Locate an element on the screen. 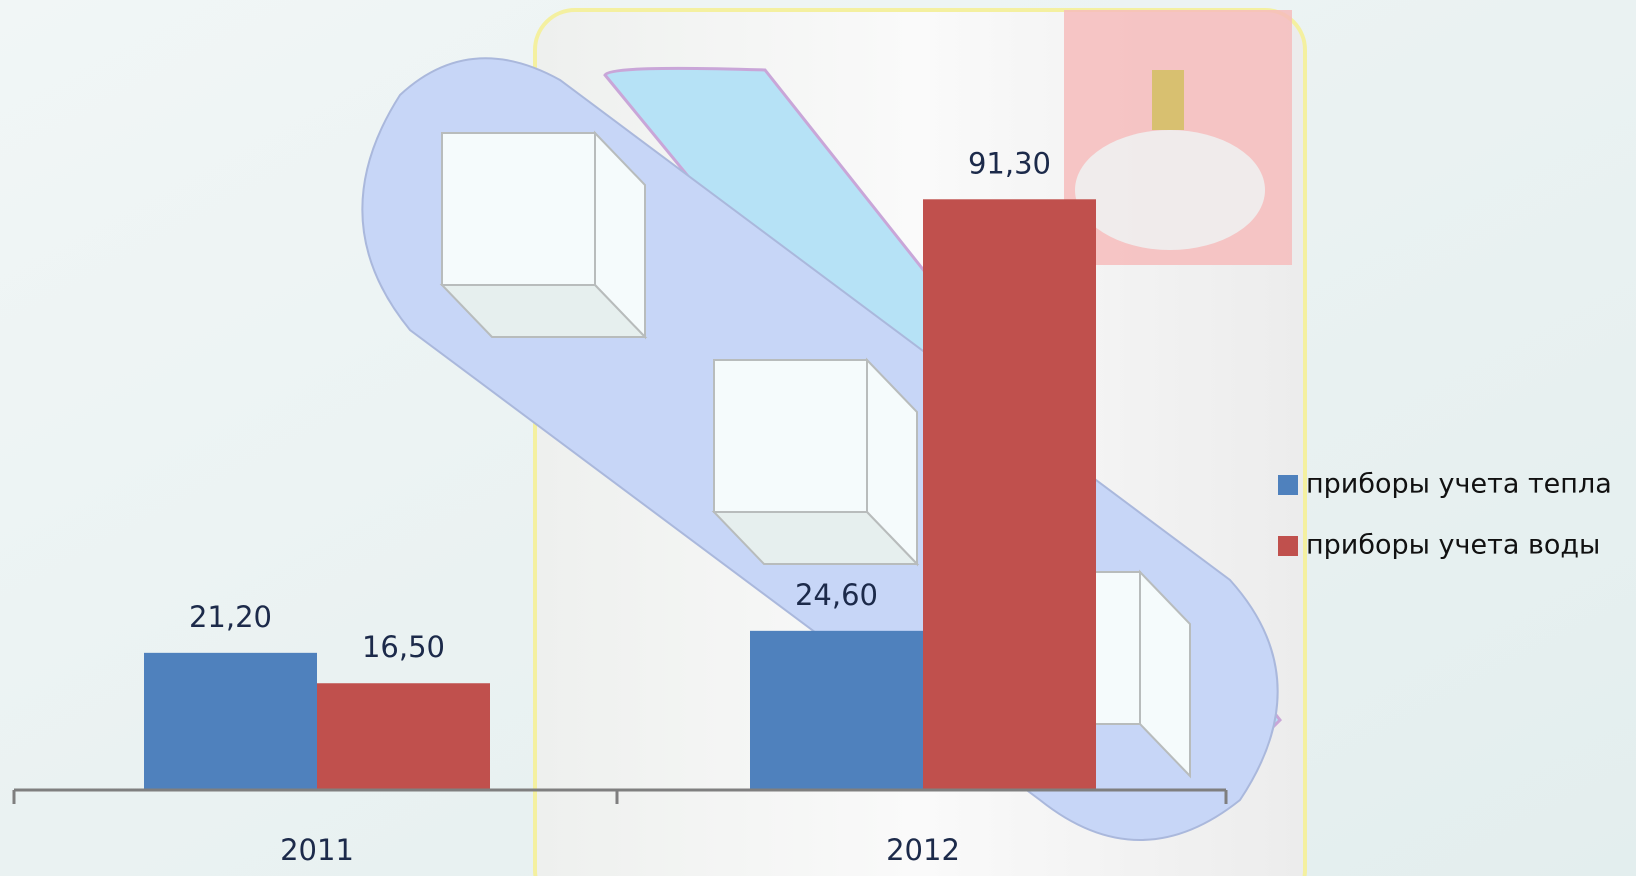 This screenshot has width=1636, height=876. value-label: 91,30 is located at coordinates (1009, 163).